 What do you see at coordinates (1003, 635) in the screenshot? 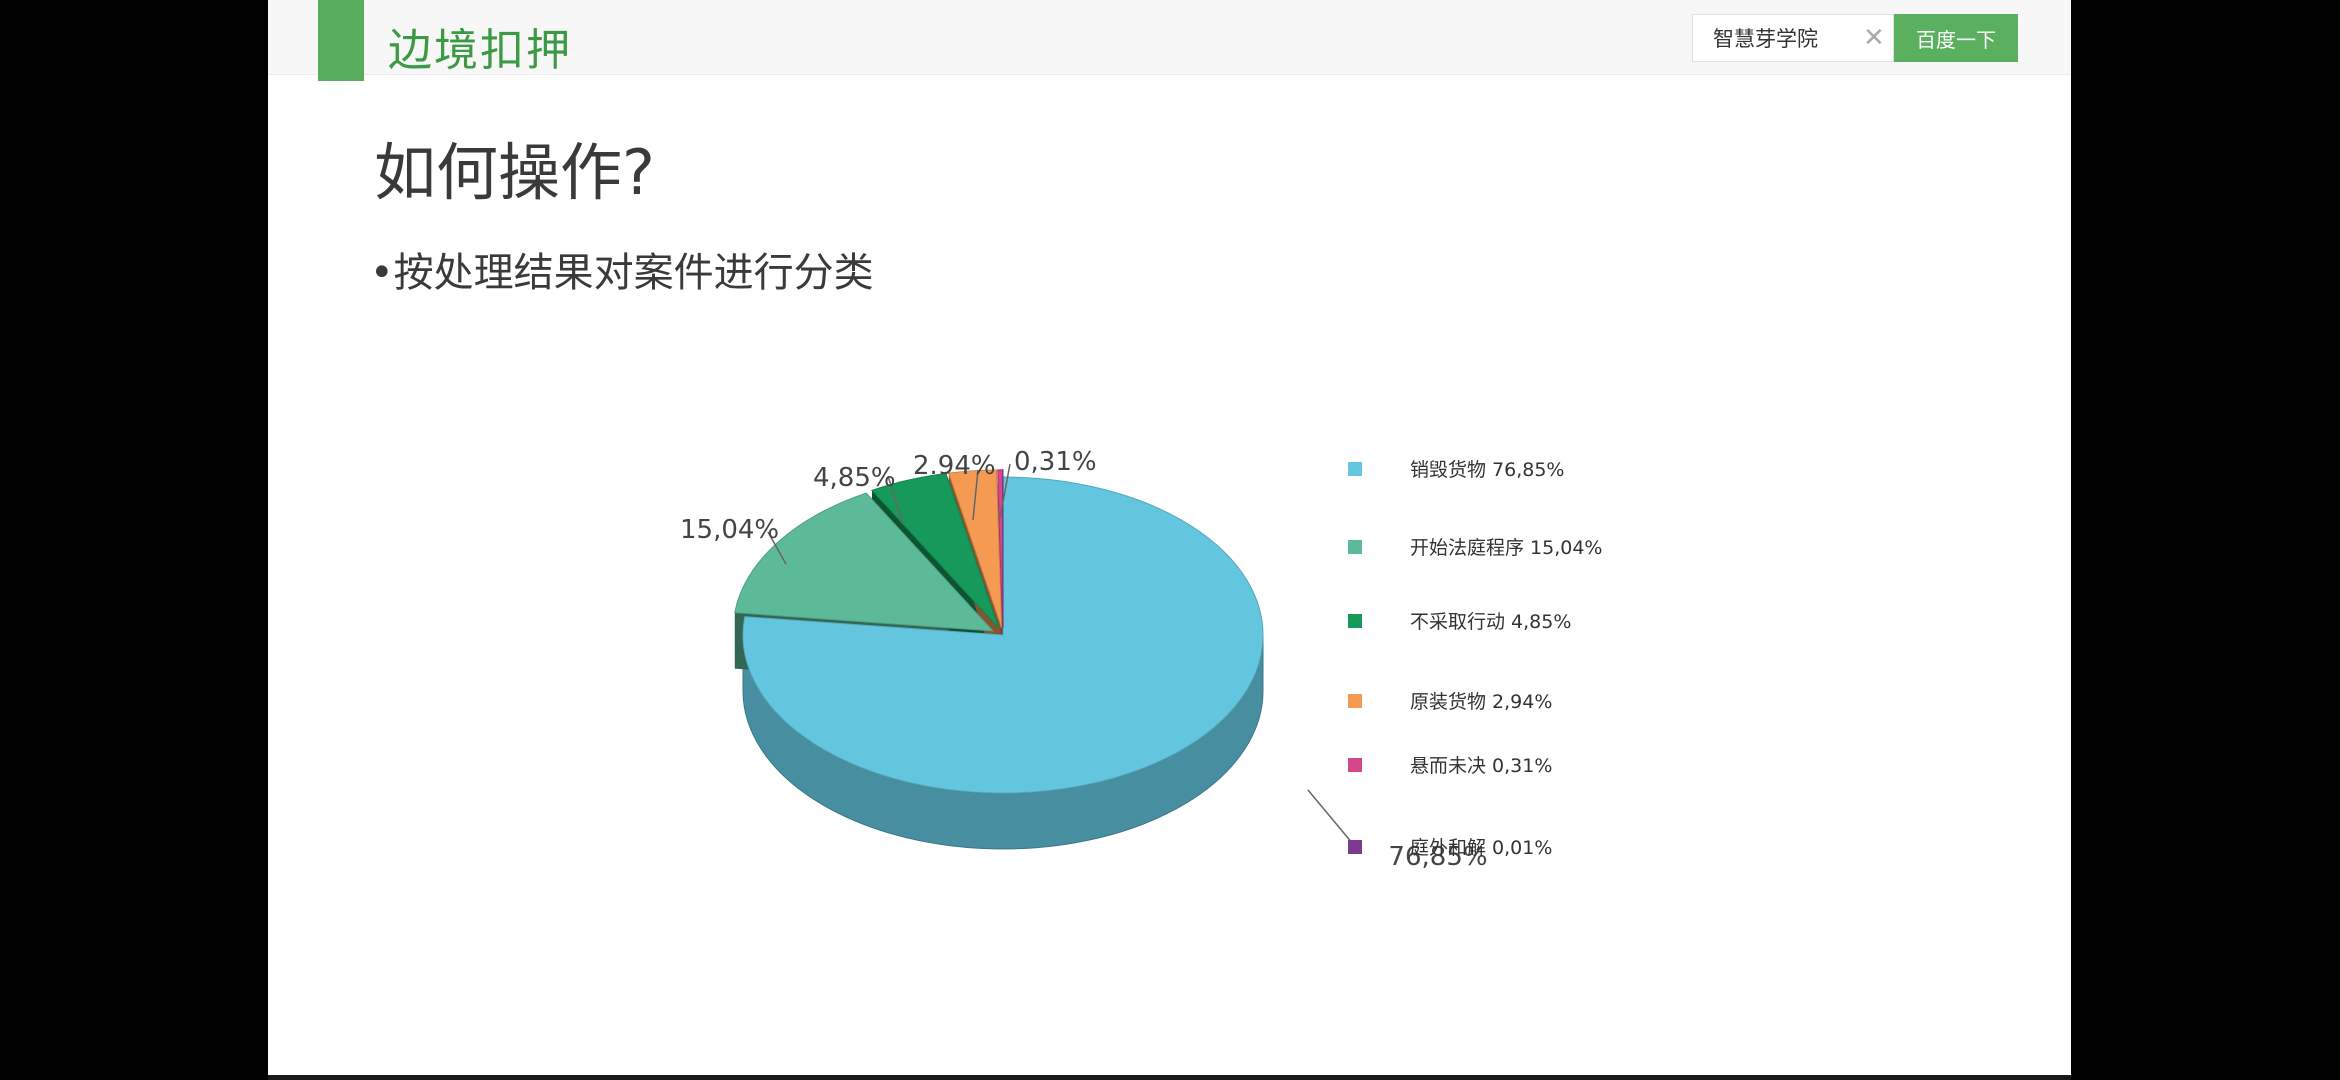
I see `pie-slice-销毁货物` at bounding box center [1003, 635].